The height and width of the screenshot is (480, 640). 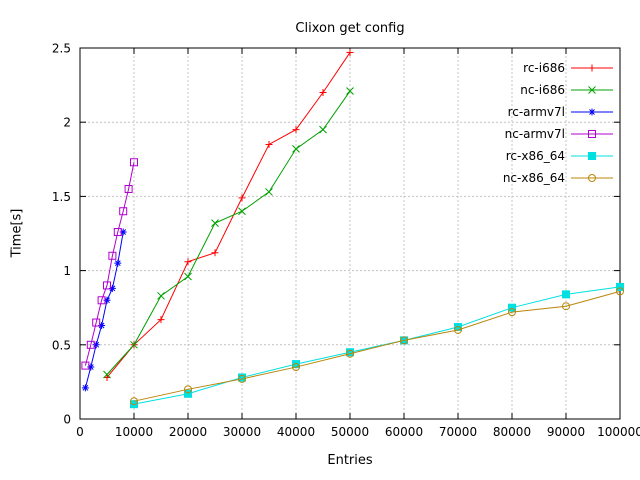 What do you see at coordinates (296, 432) in the screenshot?
I see `x-tick-label: 40000` at bounding box center [296, 432].